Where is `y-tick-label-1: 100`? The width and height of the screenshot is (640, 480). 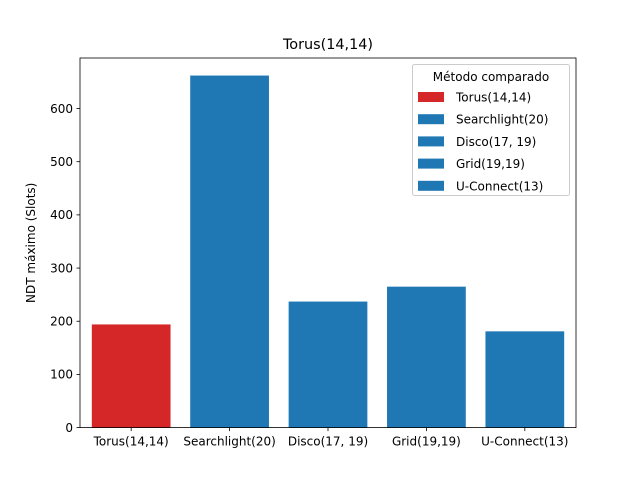
y-tick-label-1: 100 is located at coordinates (61, 375).